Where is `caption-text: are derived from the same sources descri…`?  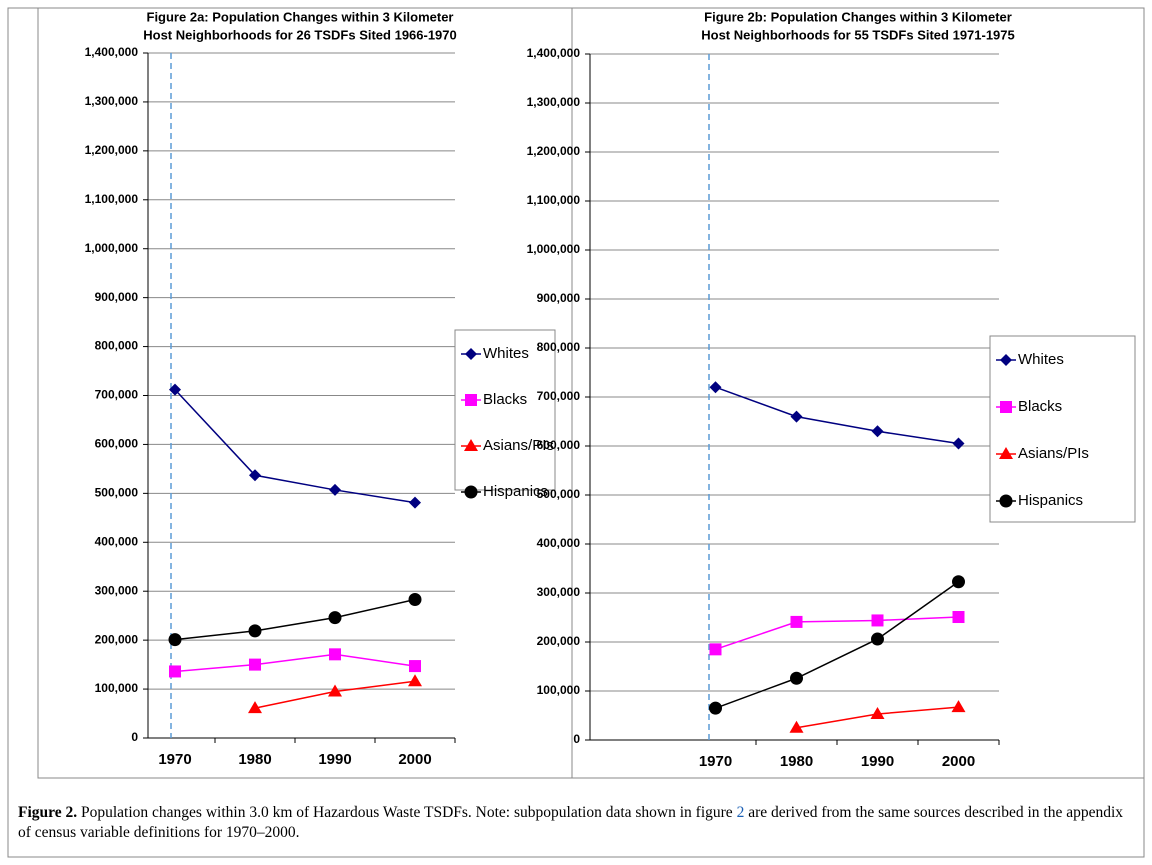 caption-text: are derived from the same sources descri… is located at coordinates (571, 822).